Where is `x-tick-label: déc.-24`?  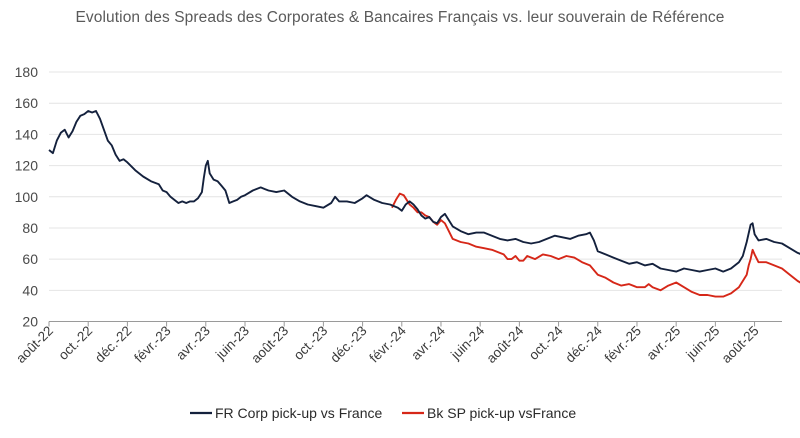
x-tick-label: déc.-24 is located at coordinates (583, 344).